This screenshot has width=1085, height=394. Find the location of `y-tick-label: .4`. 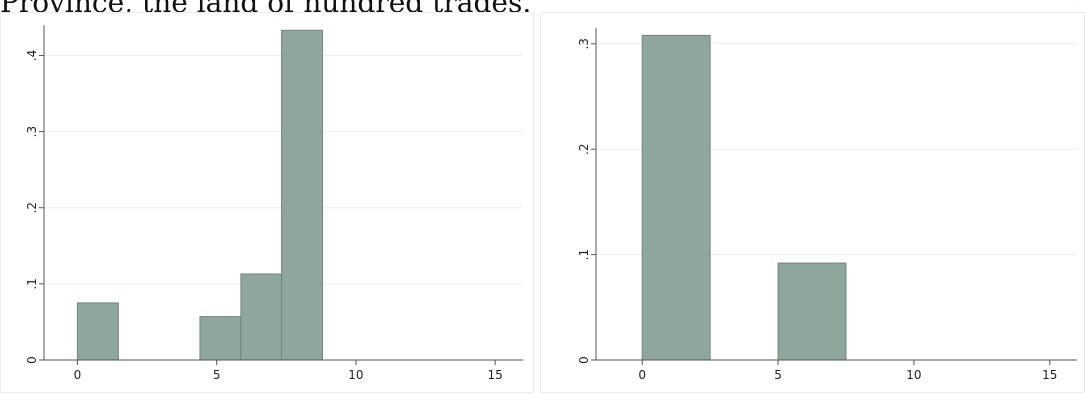

y-tick-label: .4 is located at coordinates (32, 55).